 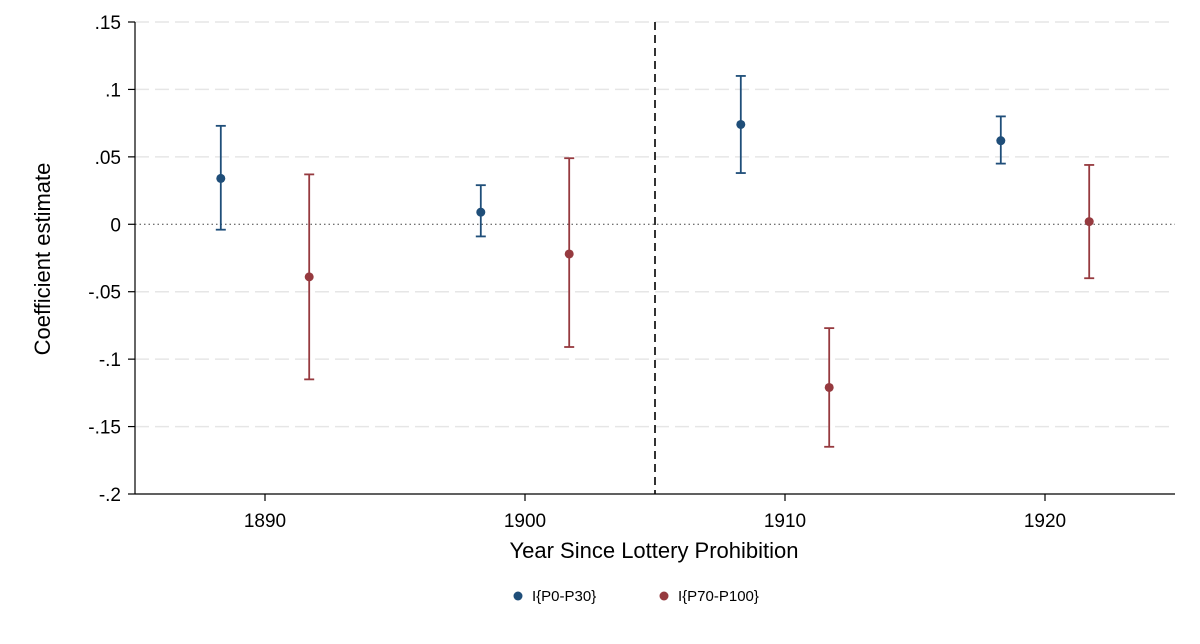 What do you see at coordinates (104, 293) in the screenshot?
I see `y-tick-label: -.05` at bounding box center [104, 293].